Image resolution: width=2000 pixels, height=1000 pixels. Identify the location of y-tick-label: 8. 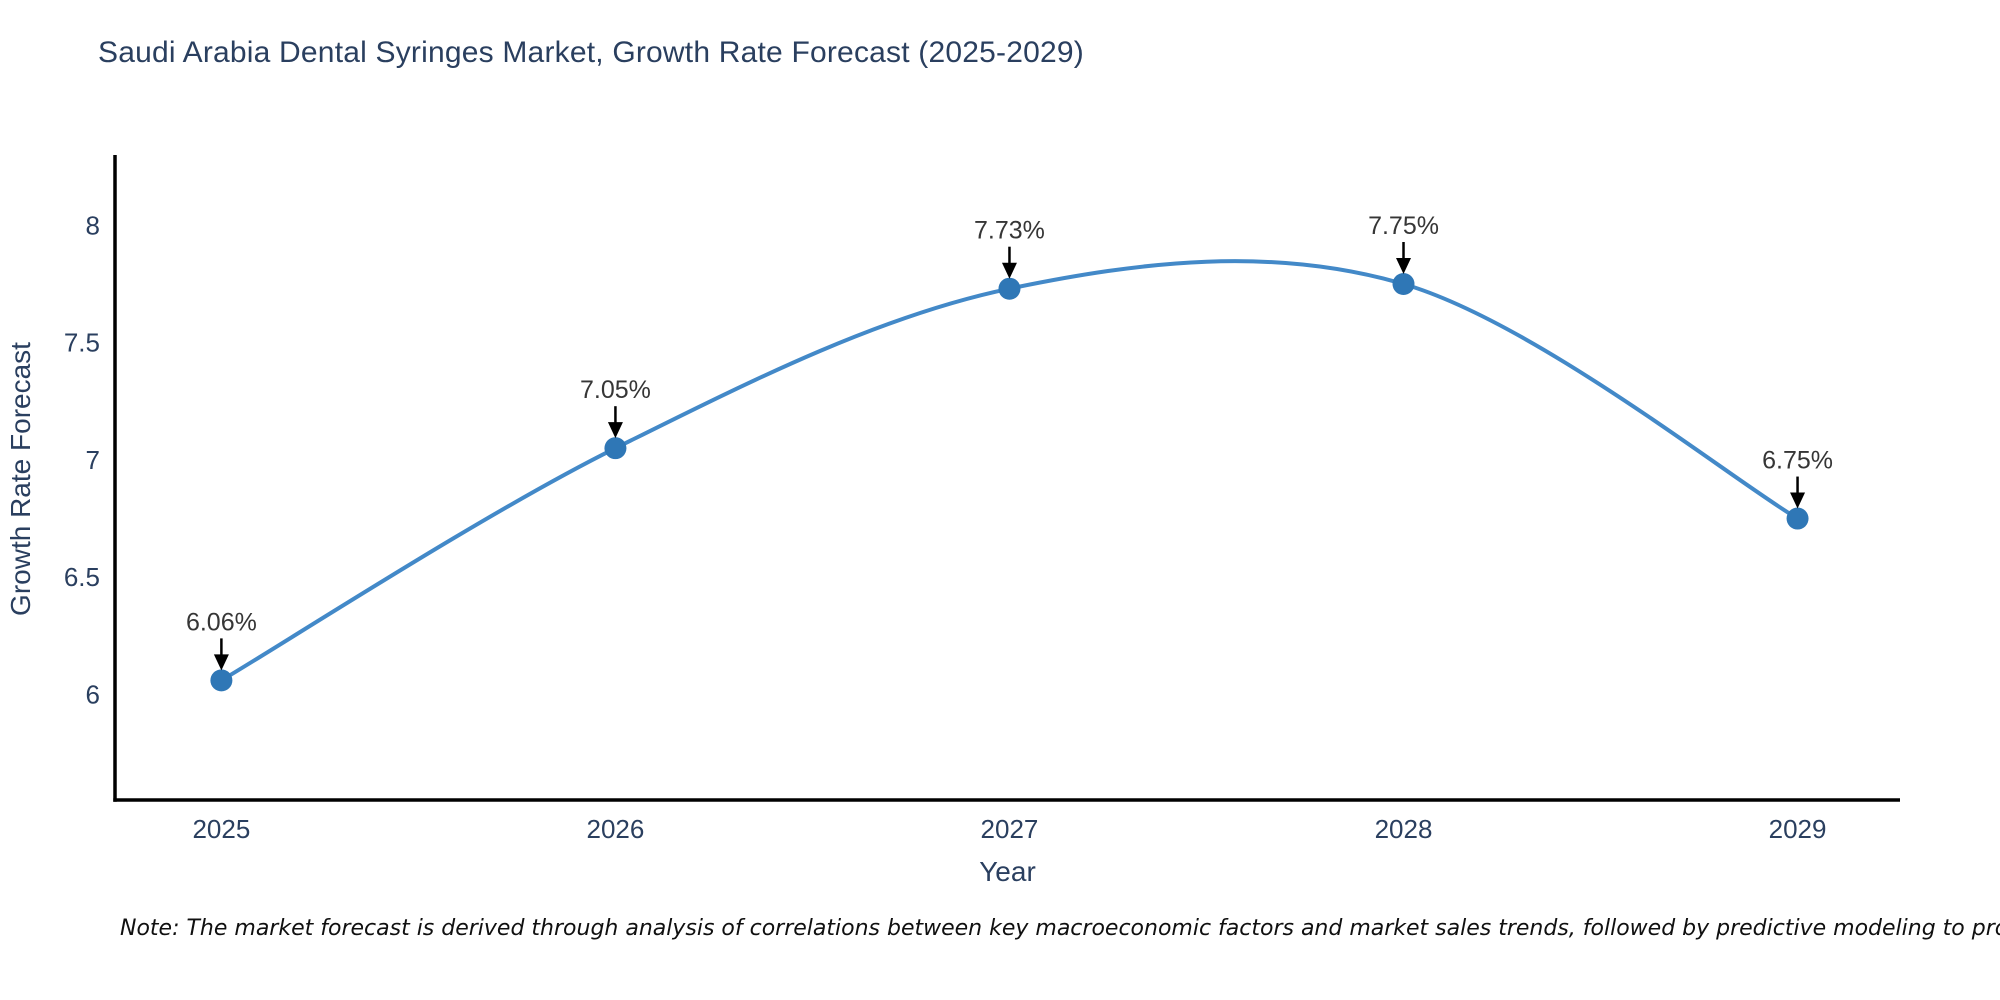
(93, 225).